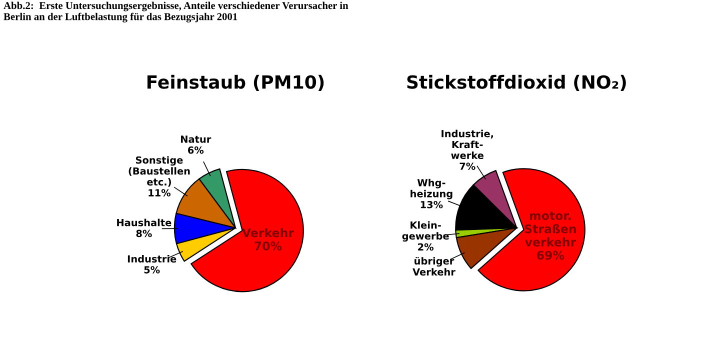 The width and height of the screenshot is (703, 348). What do you see at coordinates (468, 145) in the screenshot?
I see `slice-label: Industrie, Kraft- werke` at bounding box center [468, 145].